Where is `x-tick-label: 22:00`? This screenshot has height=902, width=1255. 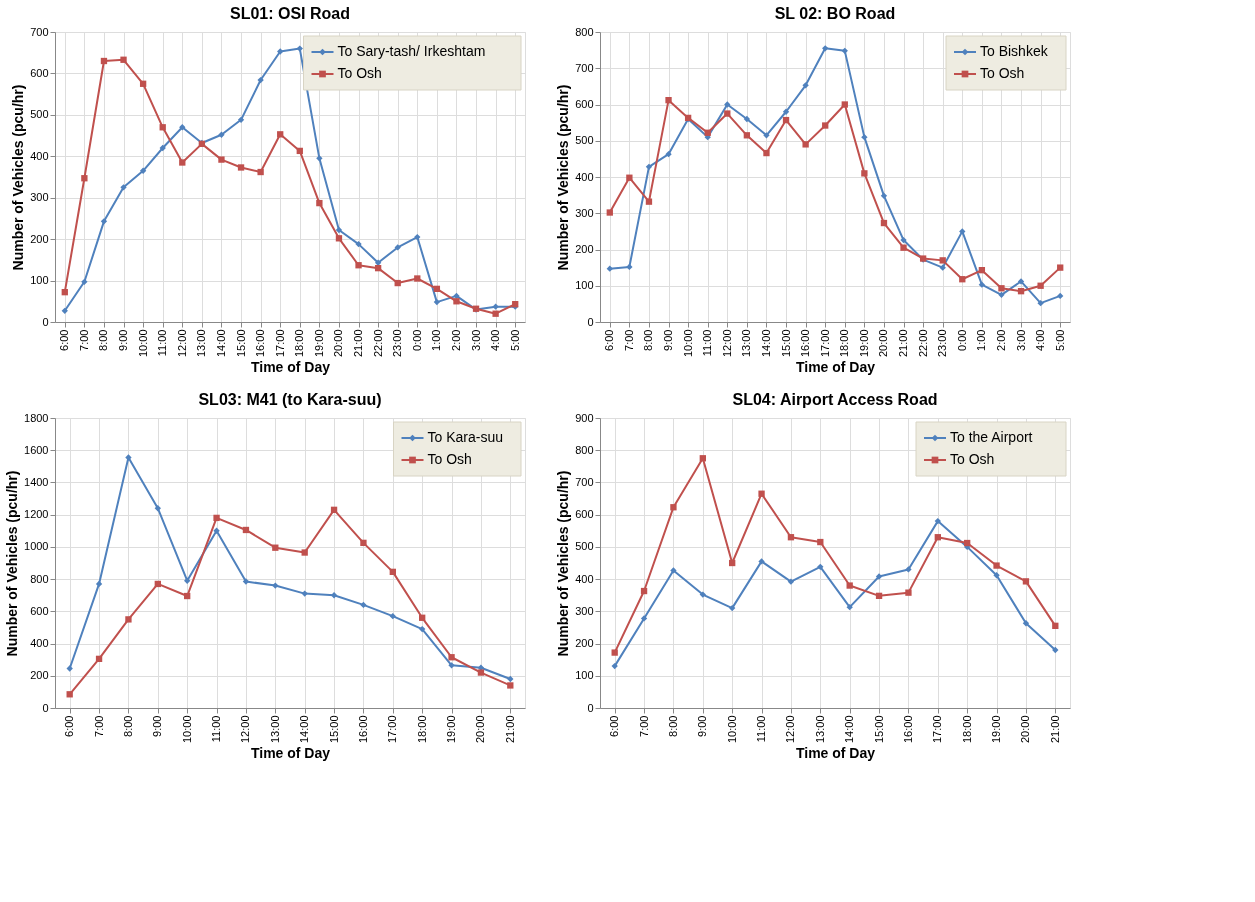
x-tick-label: 22:00 is located at coordinates (922, 343).